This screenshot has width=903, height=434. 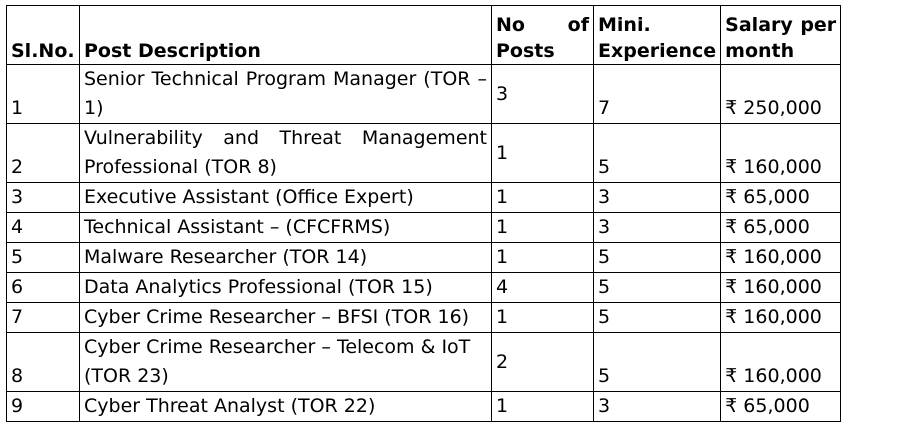 What do you see at coordinates (657, 51) in the screenshot?
I see `header-experience-word2: Experience` at bounding box center [657, 51].